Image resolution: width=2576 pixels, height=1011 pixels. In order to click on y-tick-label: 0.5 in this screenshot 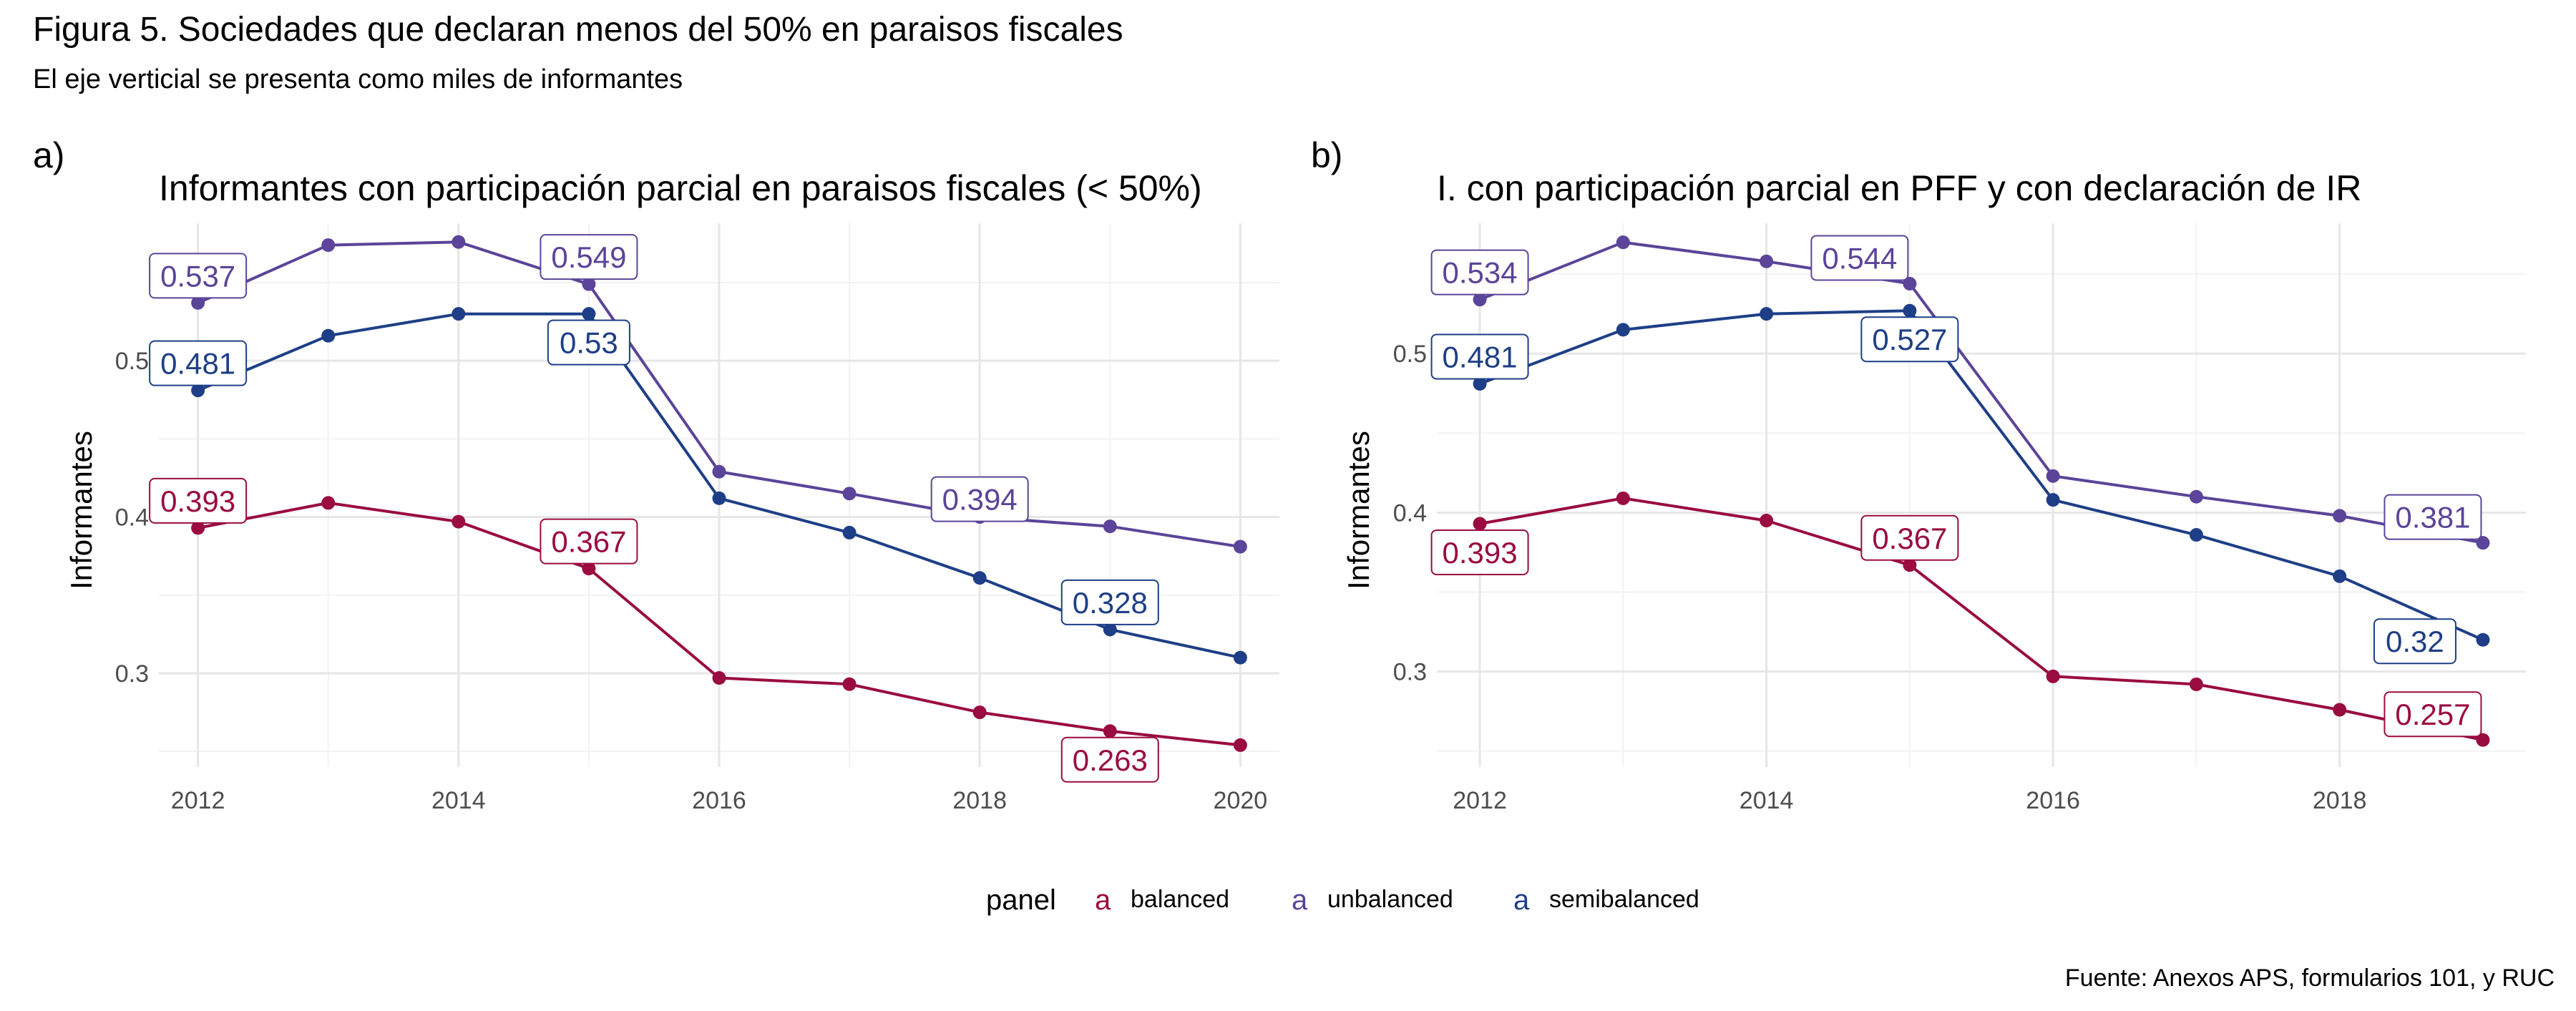, I will do `click(1410, 354)`.